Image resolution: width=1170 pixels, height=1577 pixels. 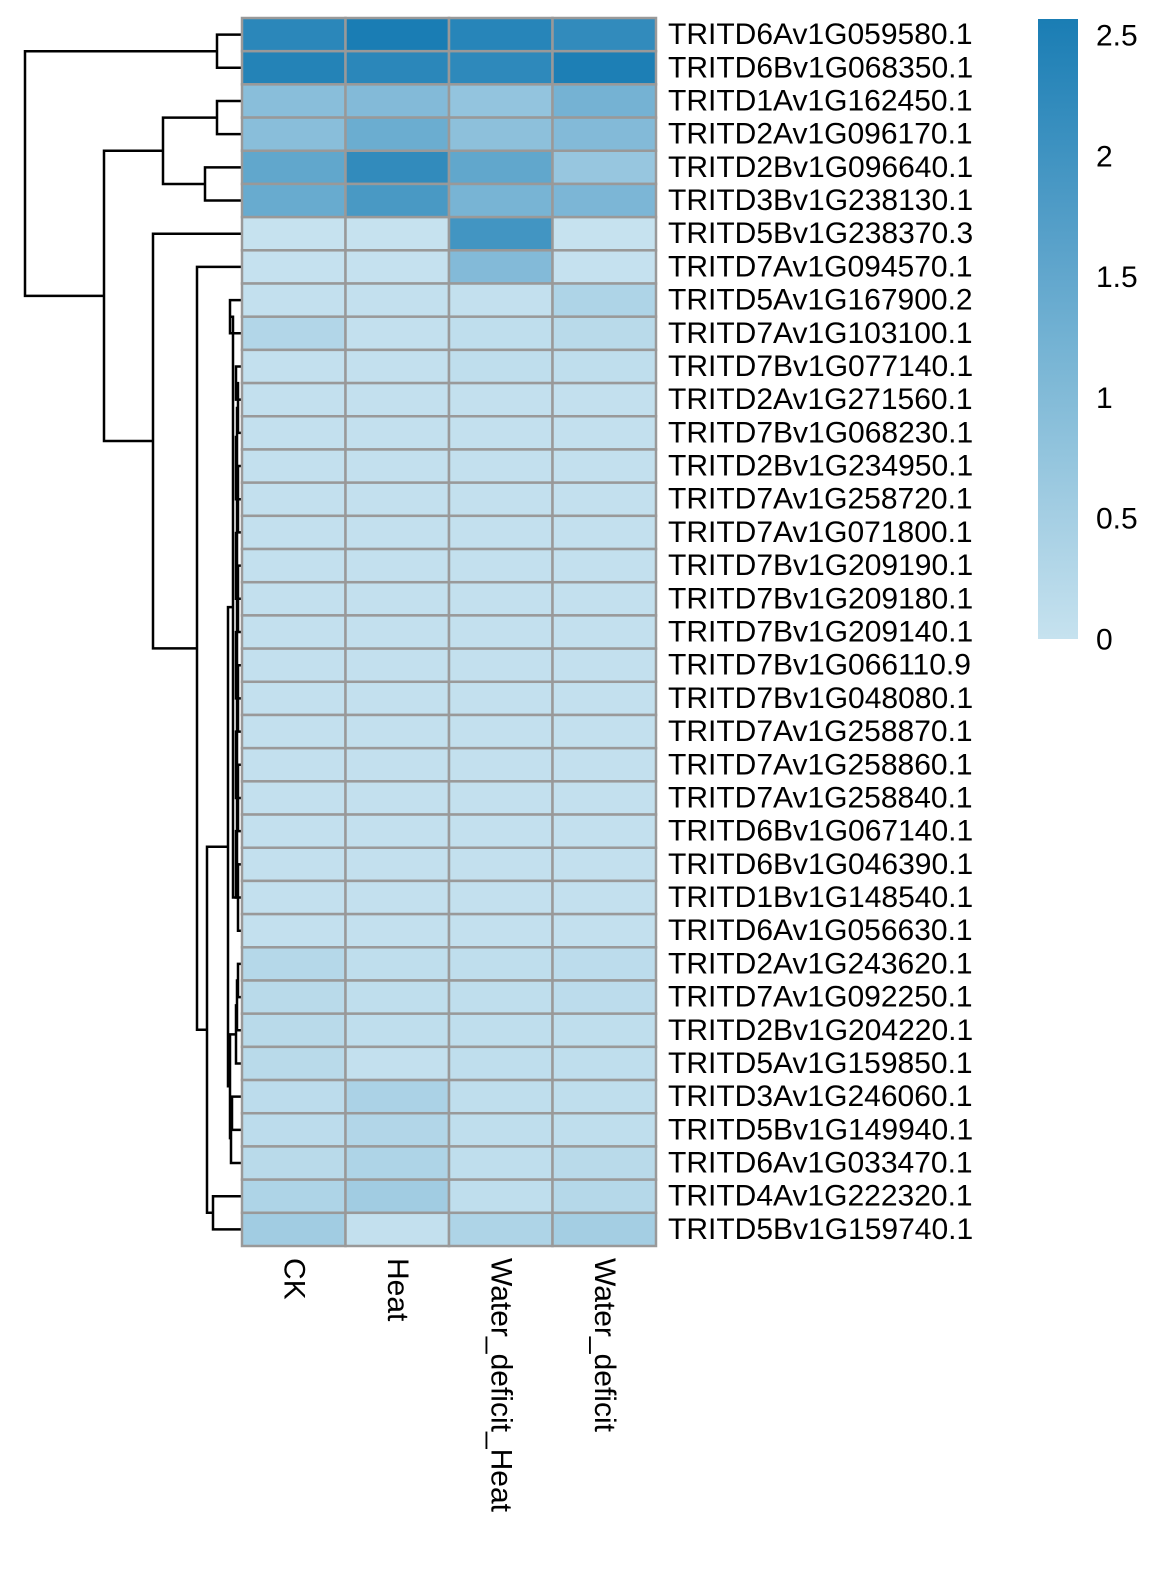 I want to click on row-label: TRITD5Av1G167900.2, so click(x=820, y=300).